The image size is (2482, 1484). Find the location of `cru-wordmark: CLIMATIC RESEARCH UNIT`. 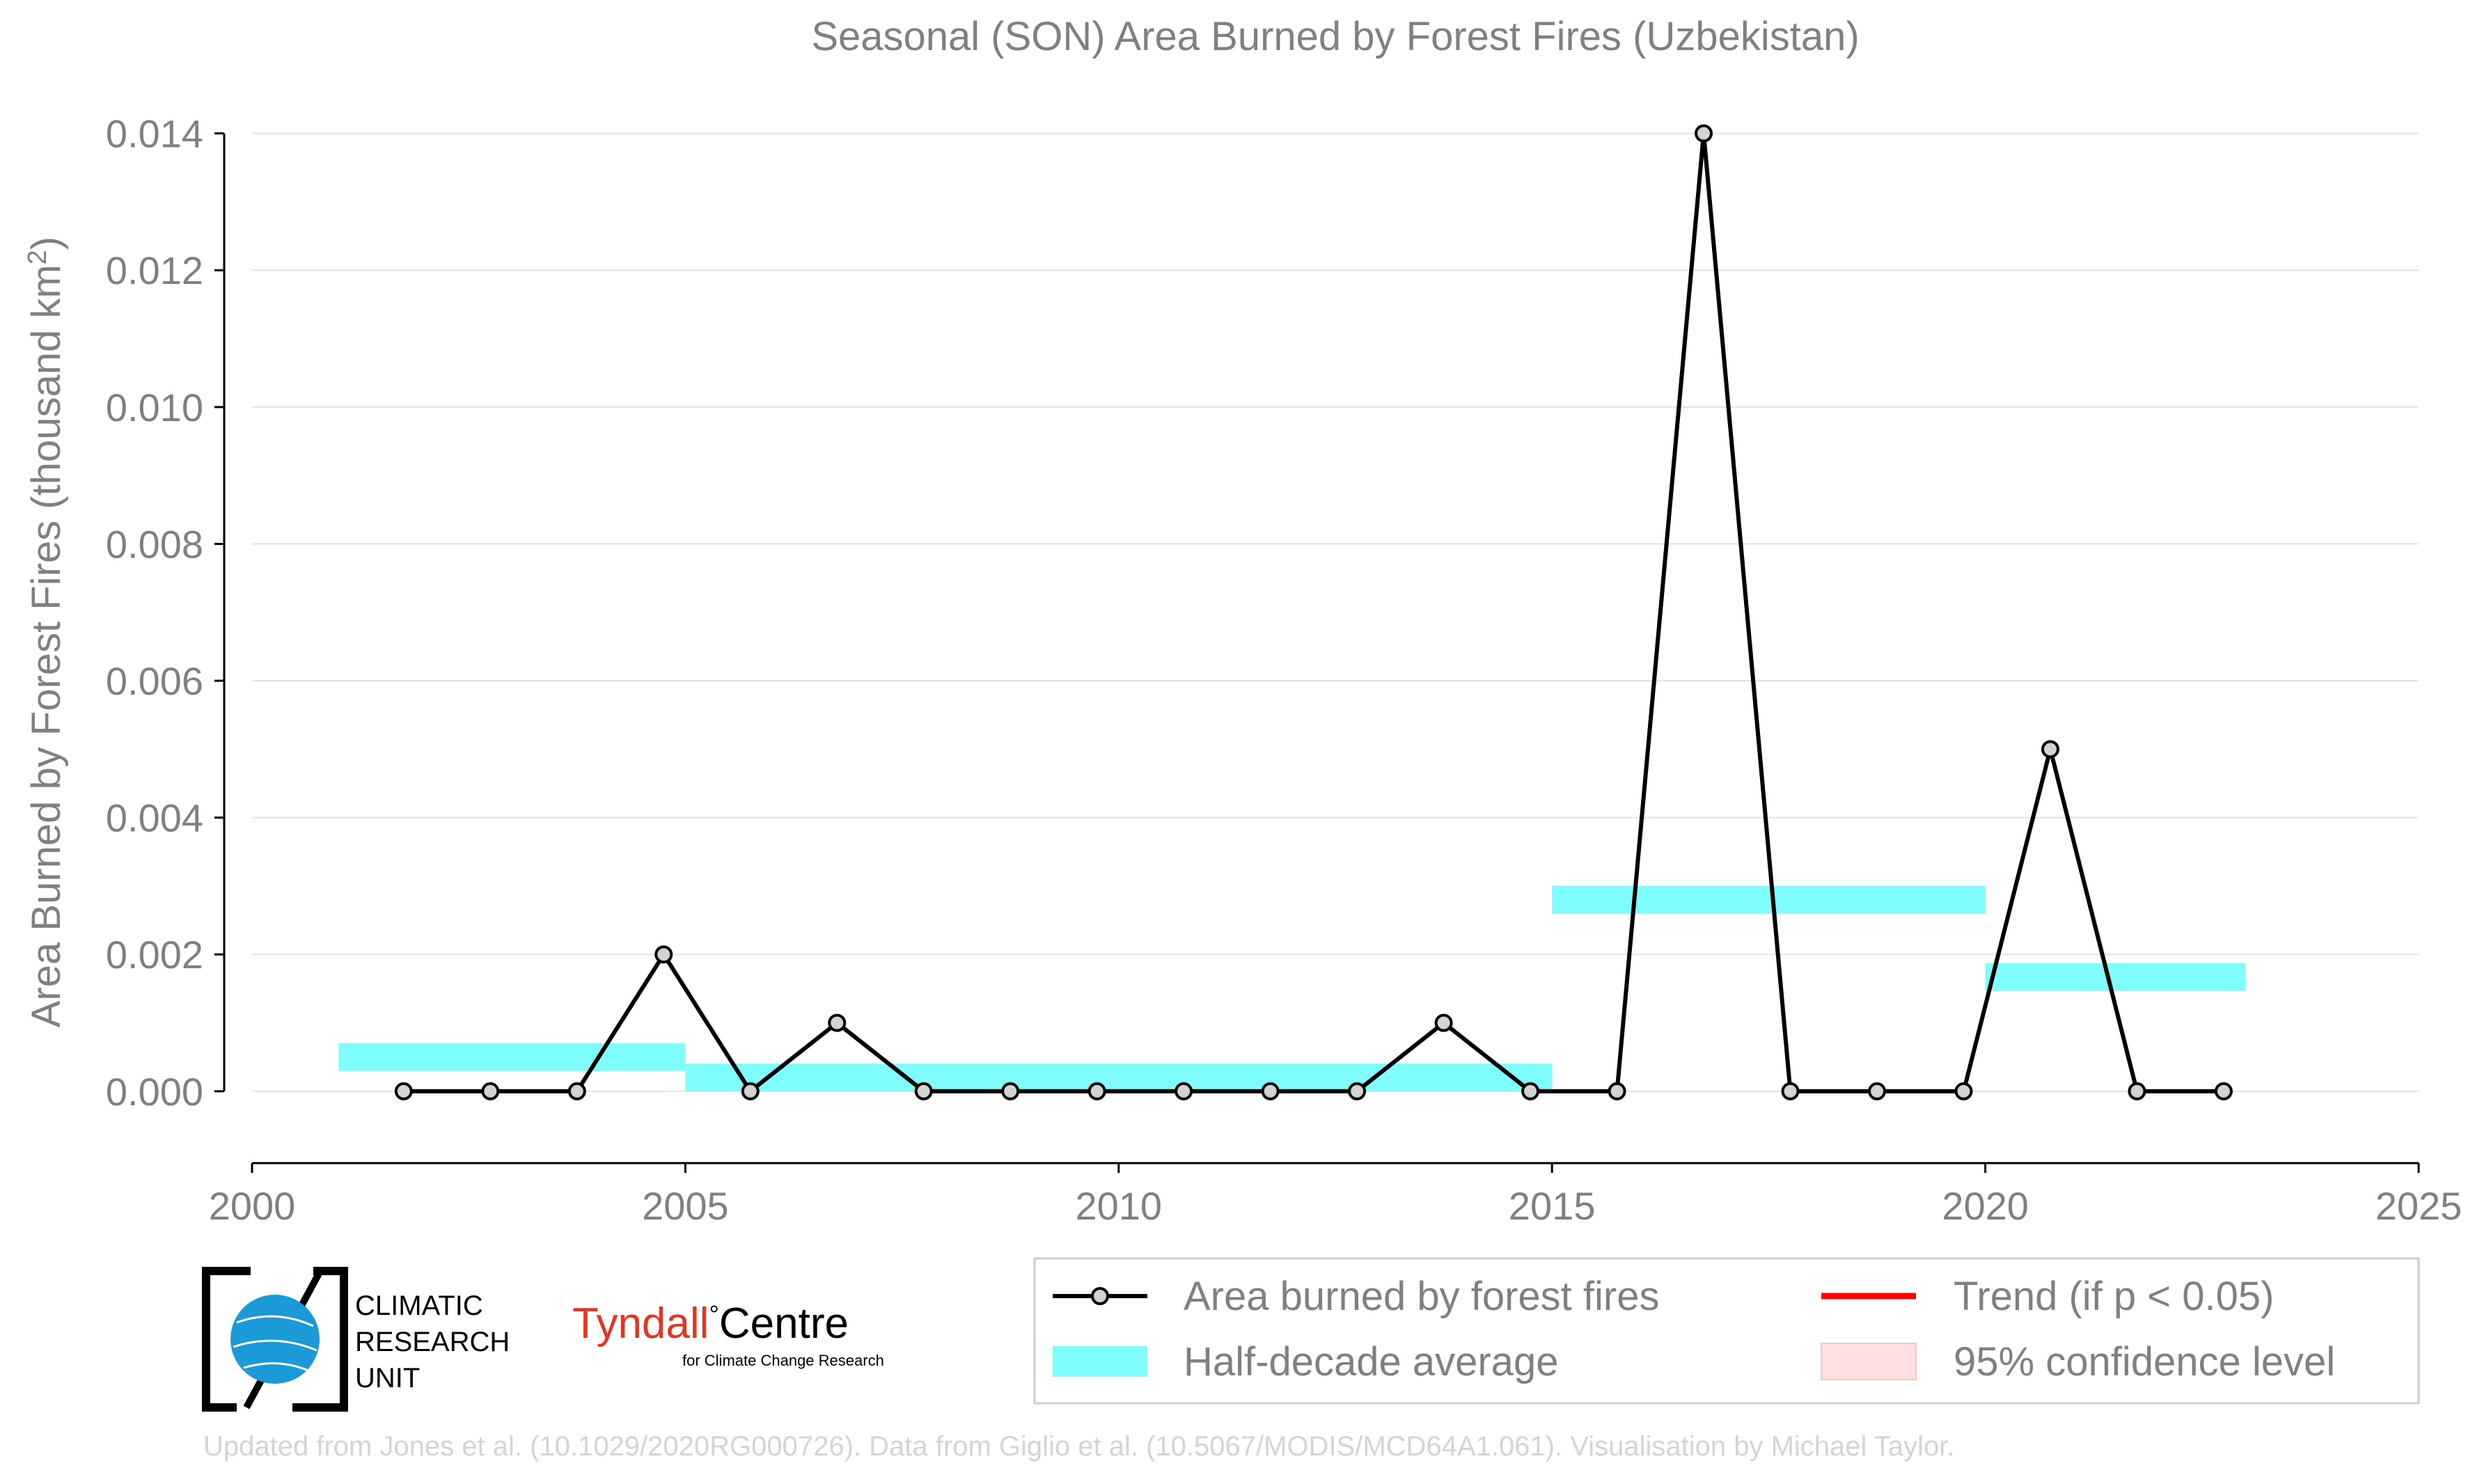

cru-wordmark: CLIMATIC RESEARCH UNIT is located at coordinates (432, 1342).